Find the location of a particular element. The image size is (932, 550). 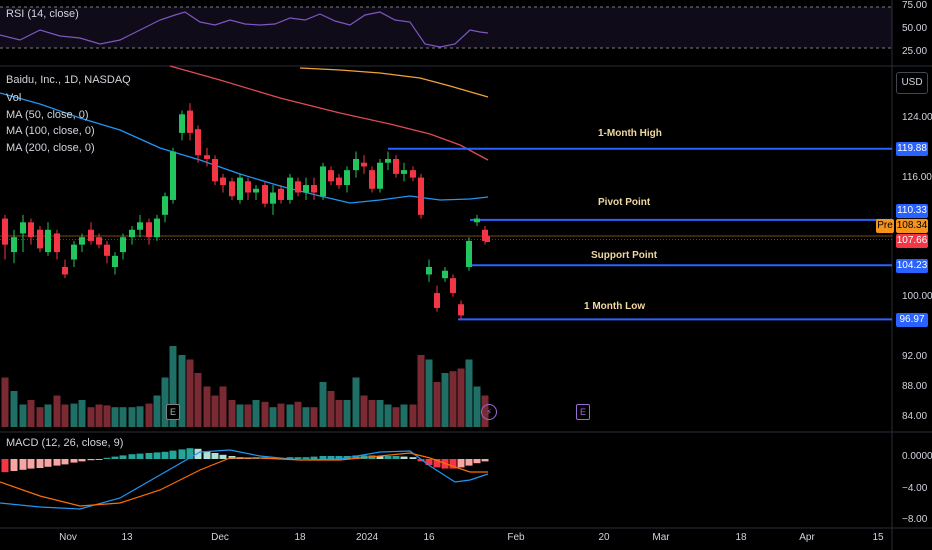

currency-selector: USD is located at coordinates (912, 83).